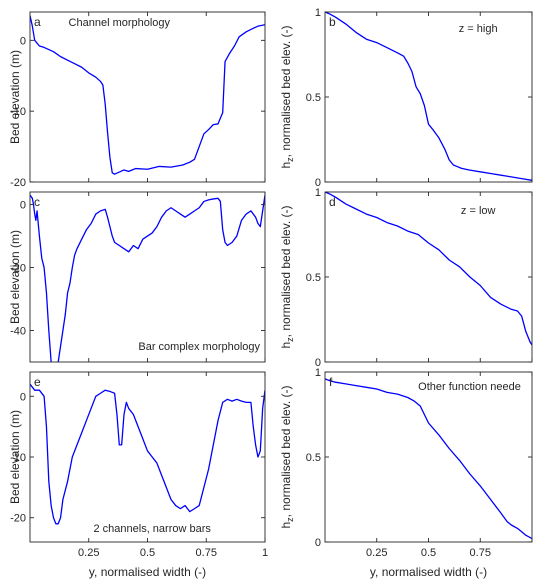  What do you see at coordinates (18, 332) in the screenshot?
I see `y-tick-label-c: -40` at bounding box center [18, 332].